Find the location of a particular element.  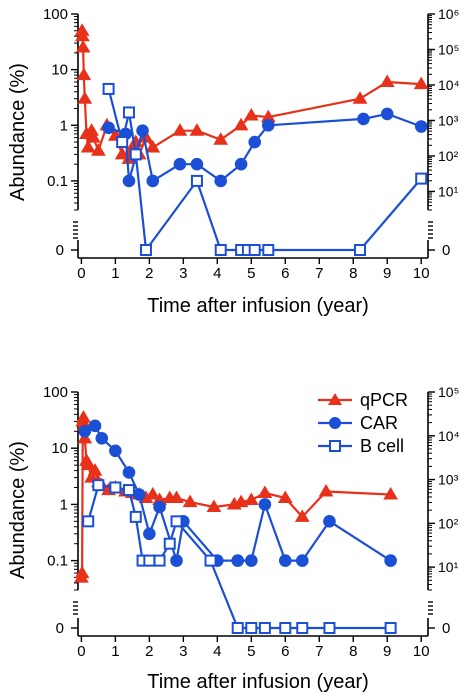

x-tick-label: 7 is located at coordinates (319, 651).